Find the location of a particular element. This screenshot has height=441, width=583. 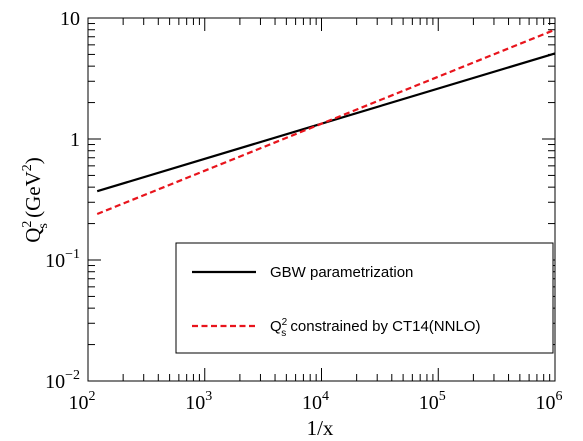

legend-label-ct14-sup: 2 is located at coordinates (285, 322).